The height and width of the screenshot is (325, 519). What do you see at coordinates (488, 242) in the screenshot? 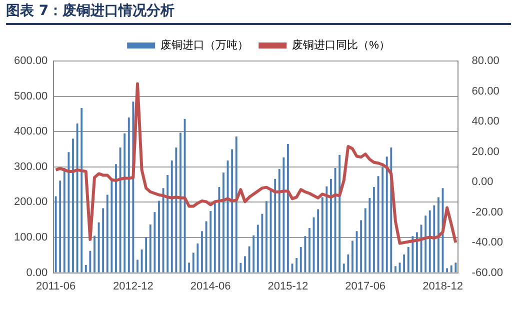
I see `y2-tick-label: -40.00` at bounding box center [488, 242].